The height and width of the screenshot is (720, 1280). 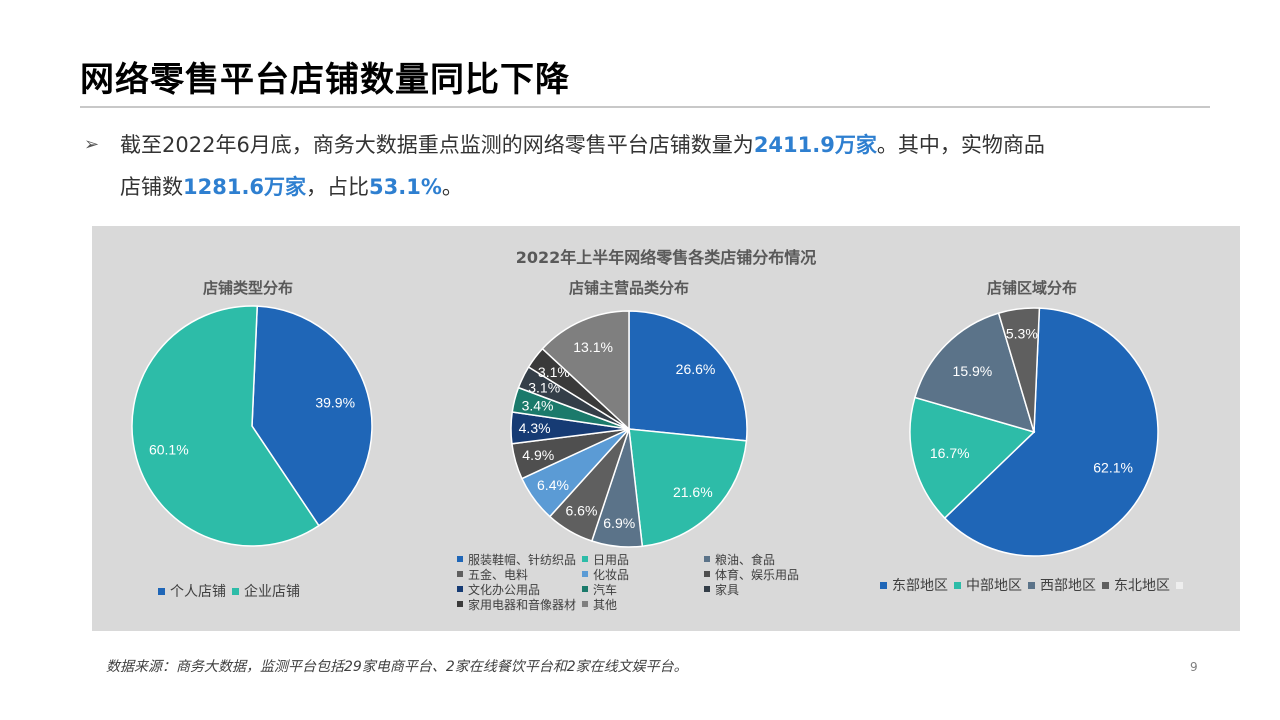 I want to click on summary-text-part: 截至2022年6月底，商务大数据重点监测的网络零售平台店铺数量为, so click(x=437, y=145).